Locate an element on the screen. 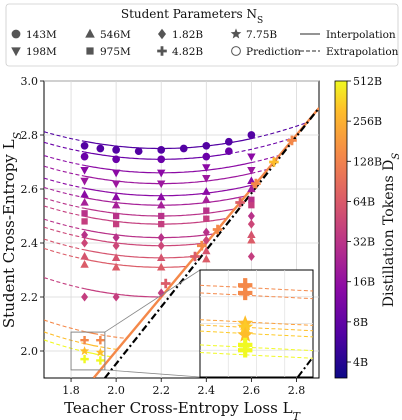 The height and width of the screenshot is (420, 402). colorbar-tick-label: 256B is located at coordinates (367, 121).